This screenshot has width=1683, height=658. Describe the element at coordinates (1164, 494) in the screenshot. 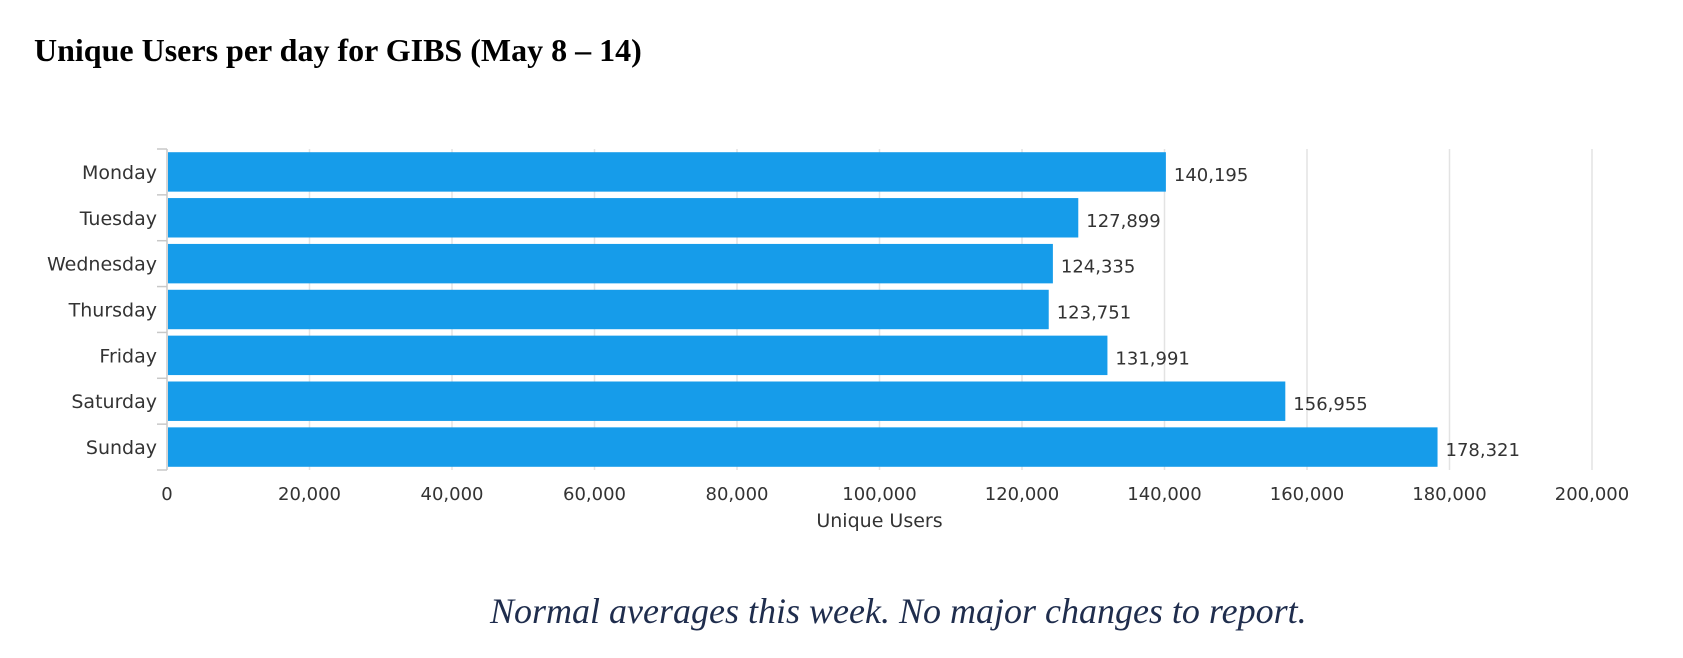

I see `x-tick-label: 140,000` at that location.